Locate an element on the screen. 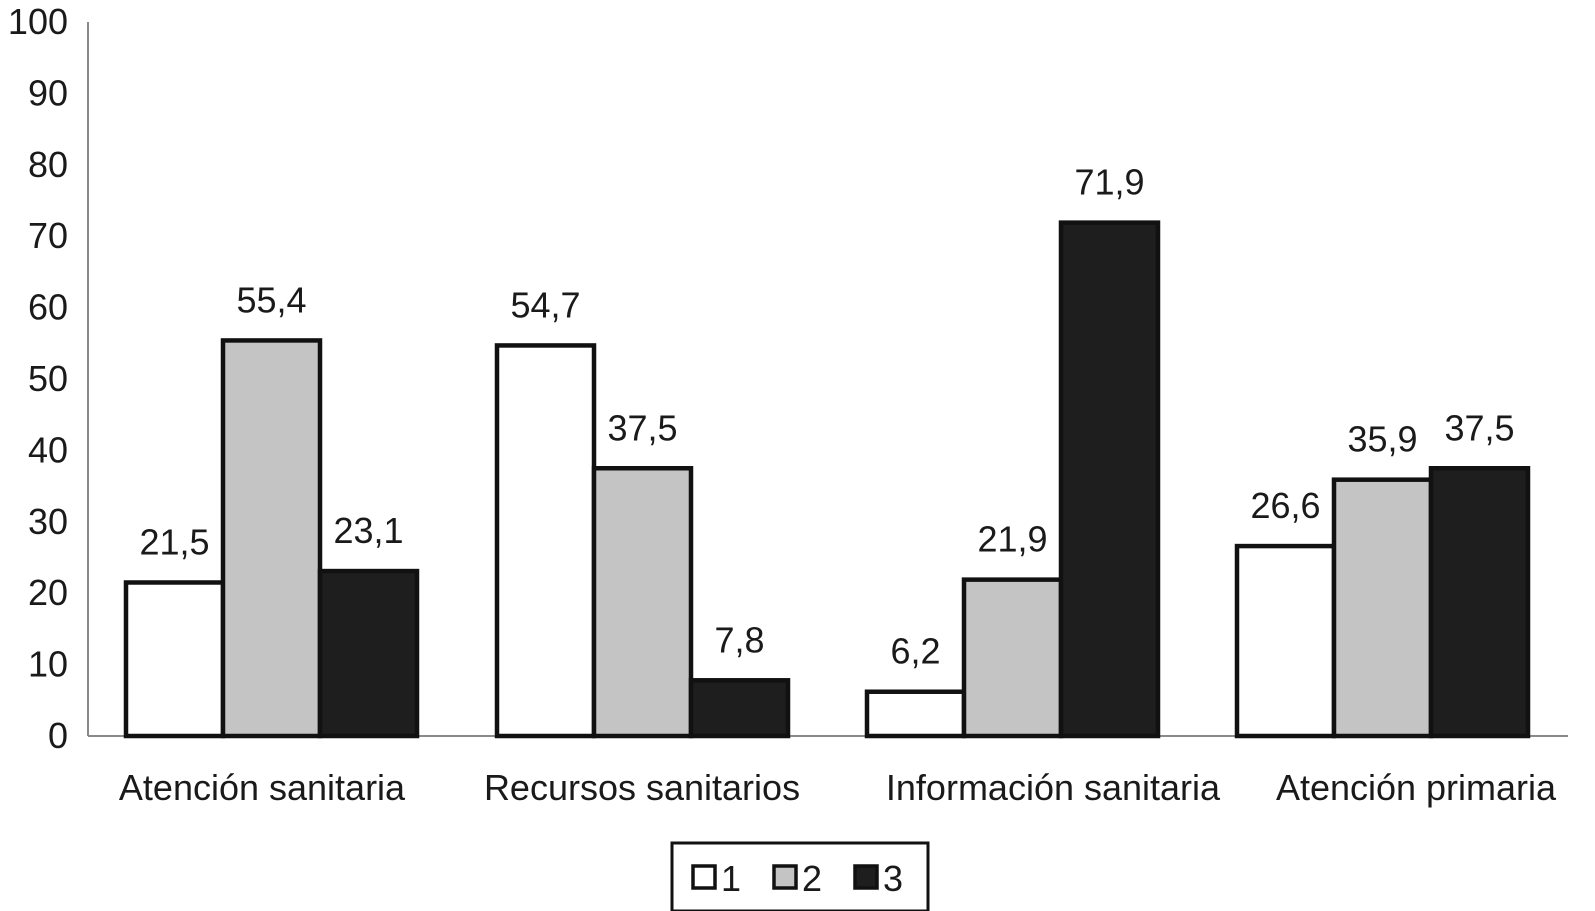 The width and height of the screenshot is (1595, 911). data-label-series-1-3: 6,2 is located at coordinates (915, 651).